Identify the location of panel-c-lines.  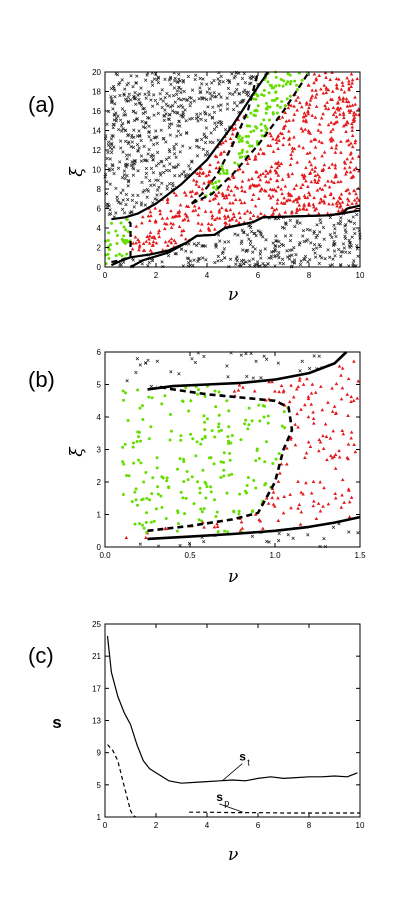
(233, 727).